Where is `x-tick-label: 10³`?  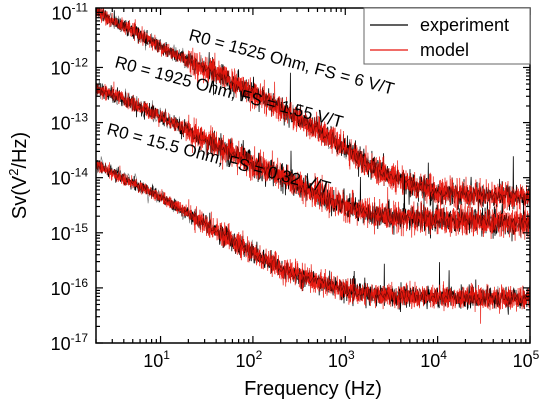 x-tick-label: 10³ is located at coordinates (341, 359).